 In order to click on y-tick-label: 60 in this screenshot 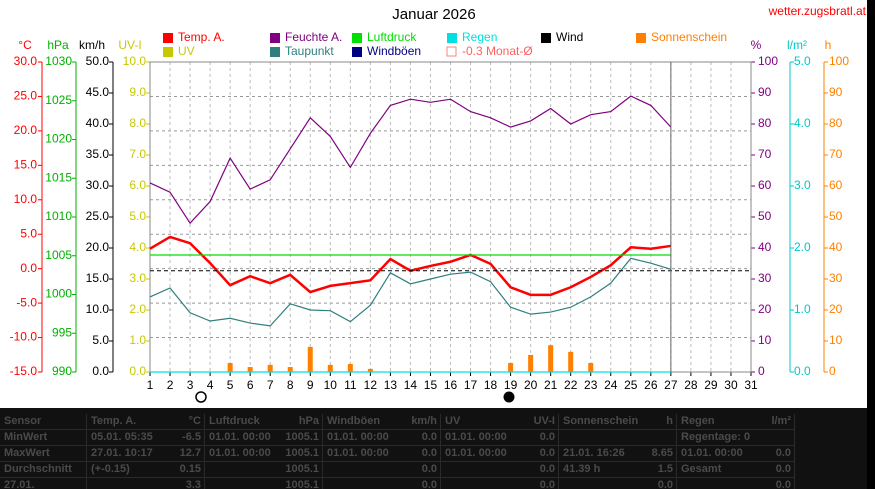, I will do `click(765, 185)`.